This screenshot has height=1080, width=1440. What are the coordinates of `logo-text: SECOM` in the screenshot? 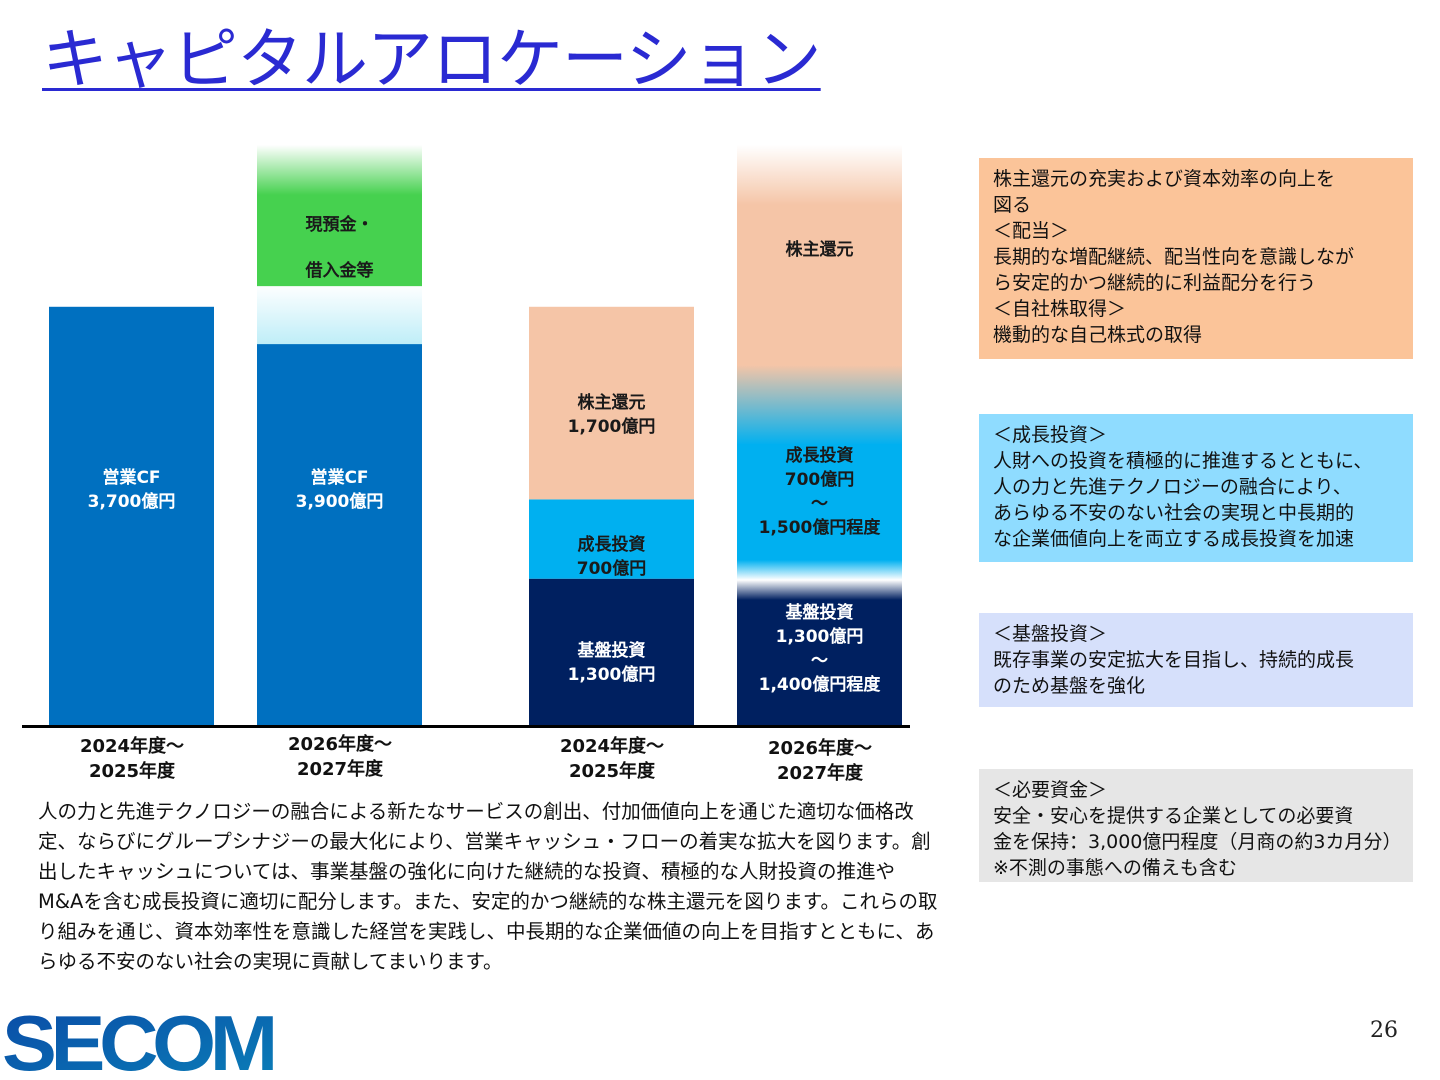 It's located at (137, 1041).